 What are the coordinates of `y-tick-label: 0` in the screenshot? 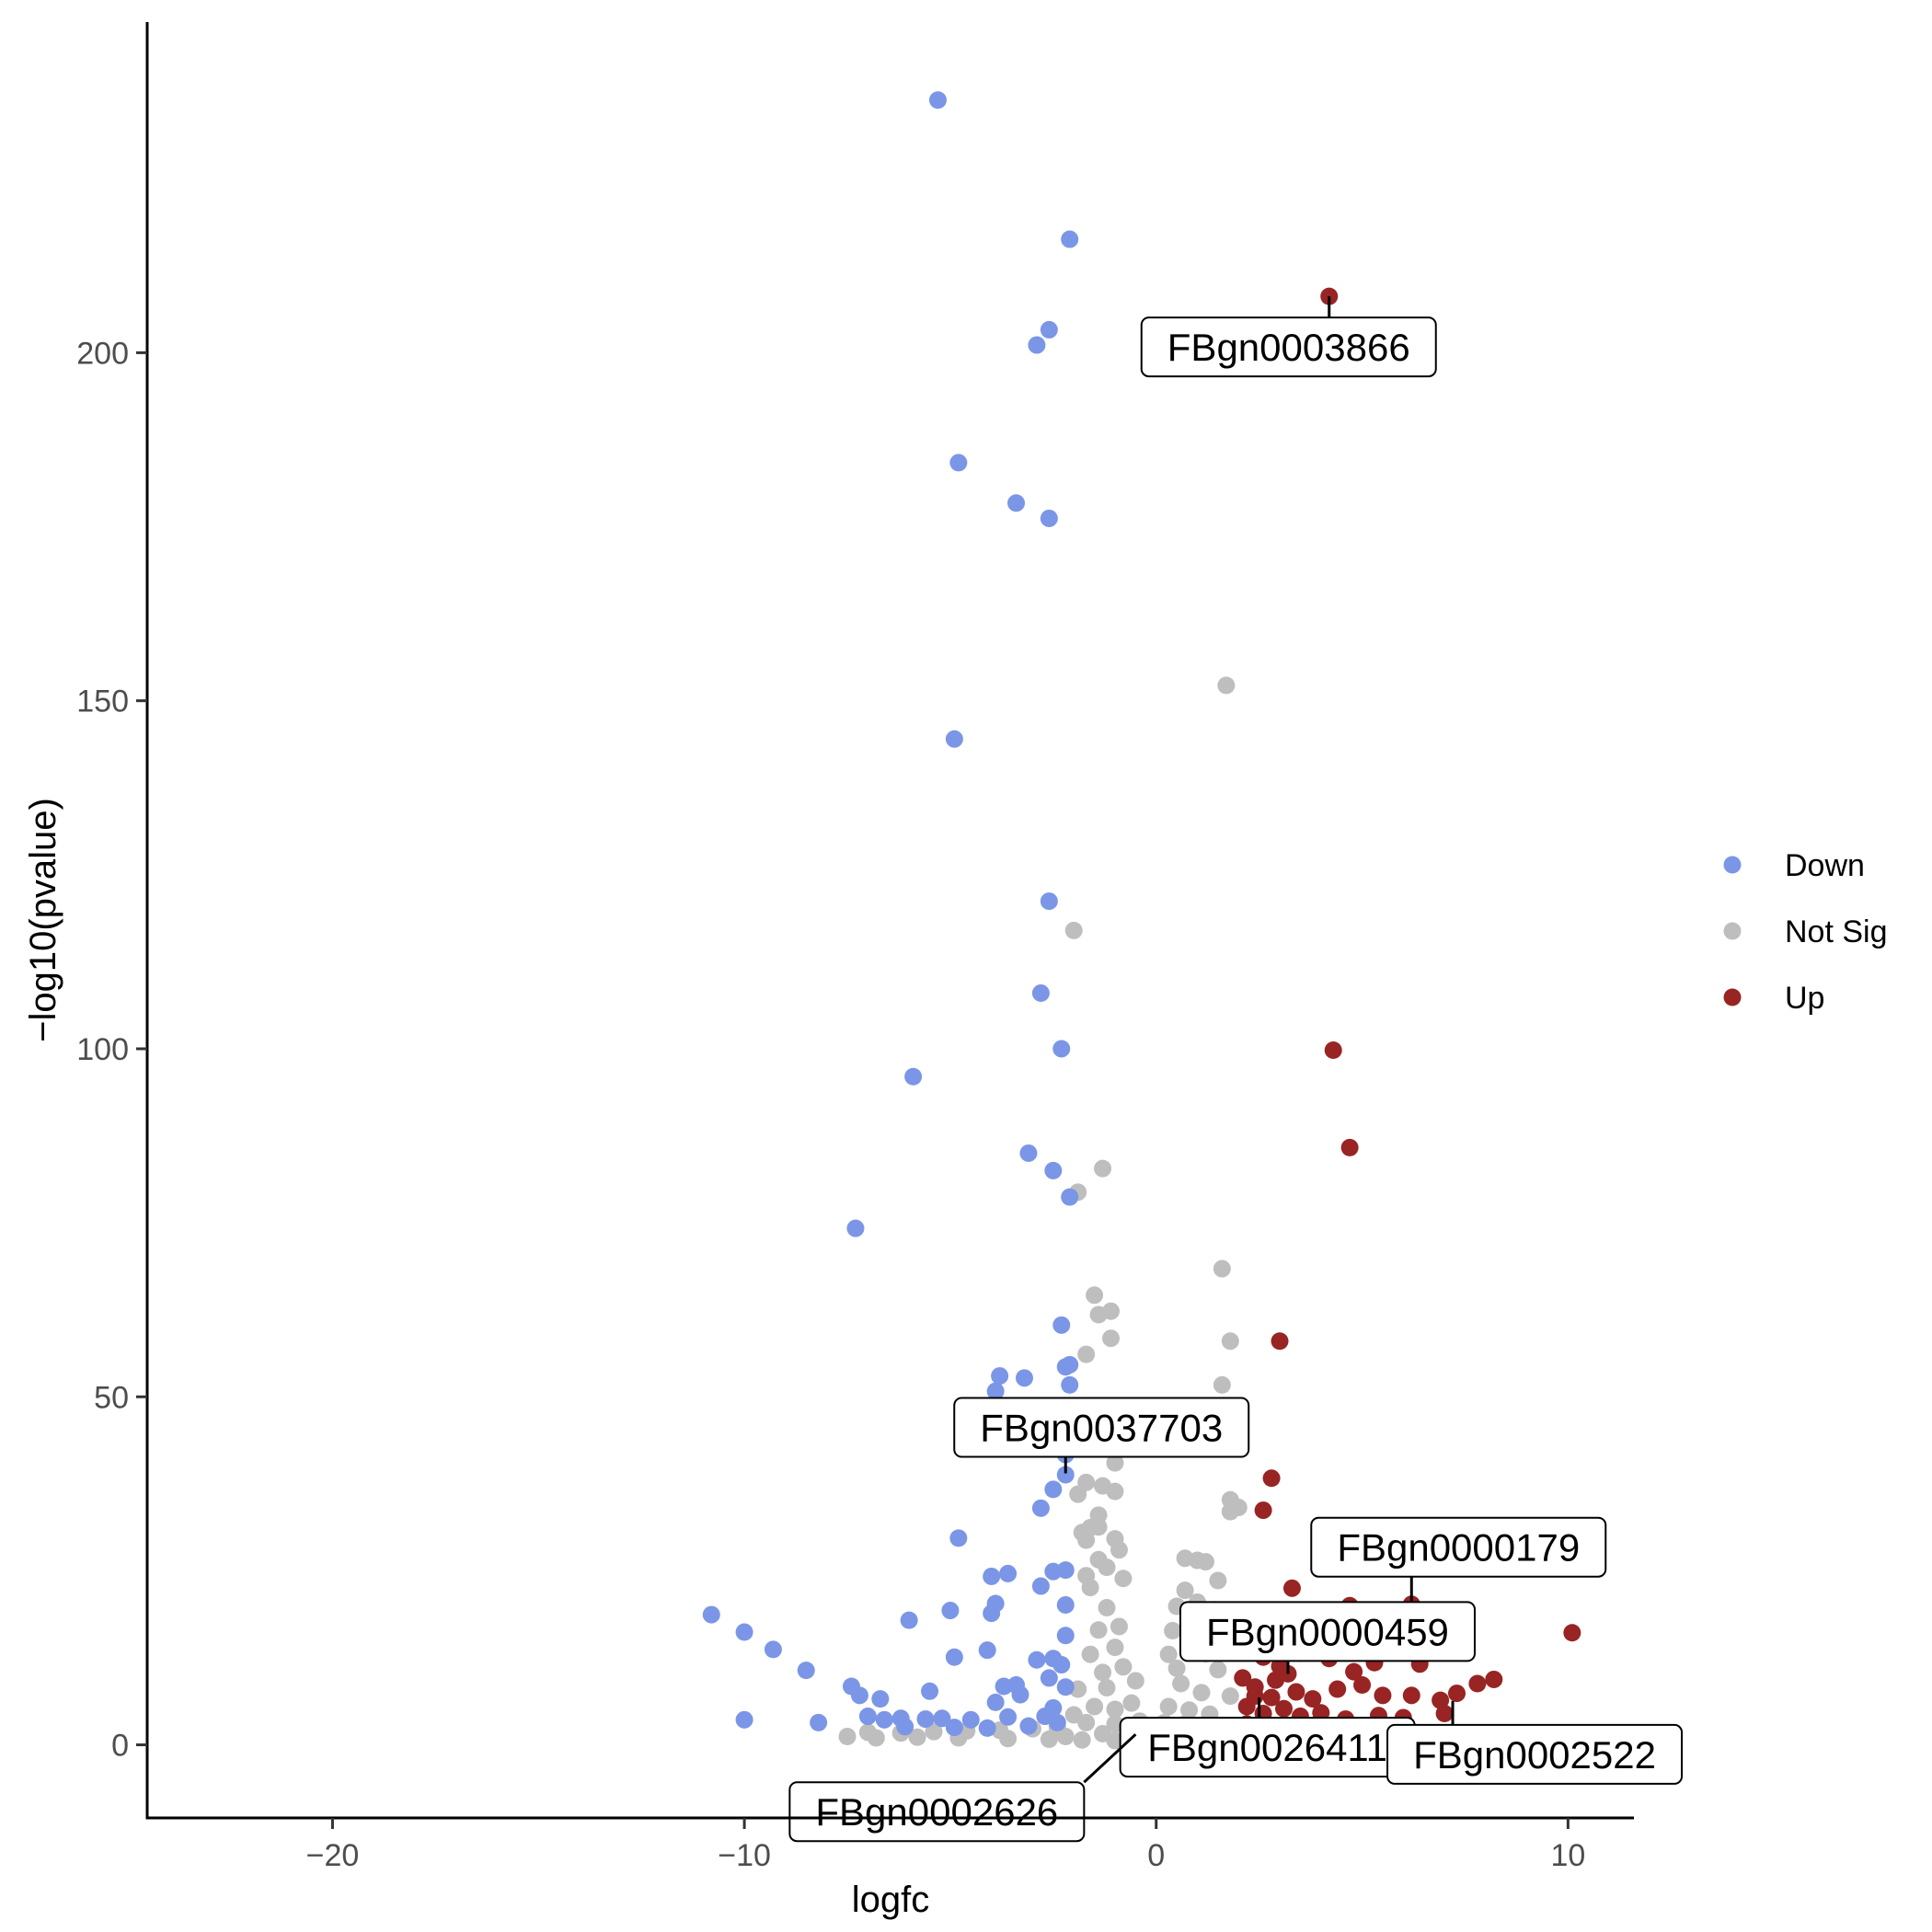 It's located at (120, 1746).